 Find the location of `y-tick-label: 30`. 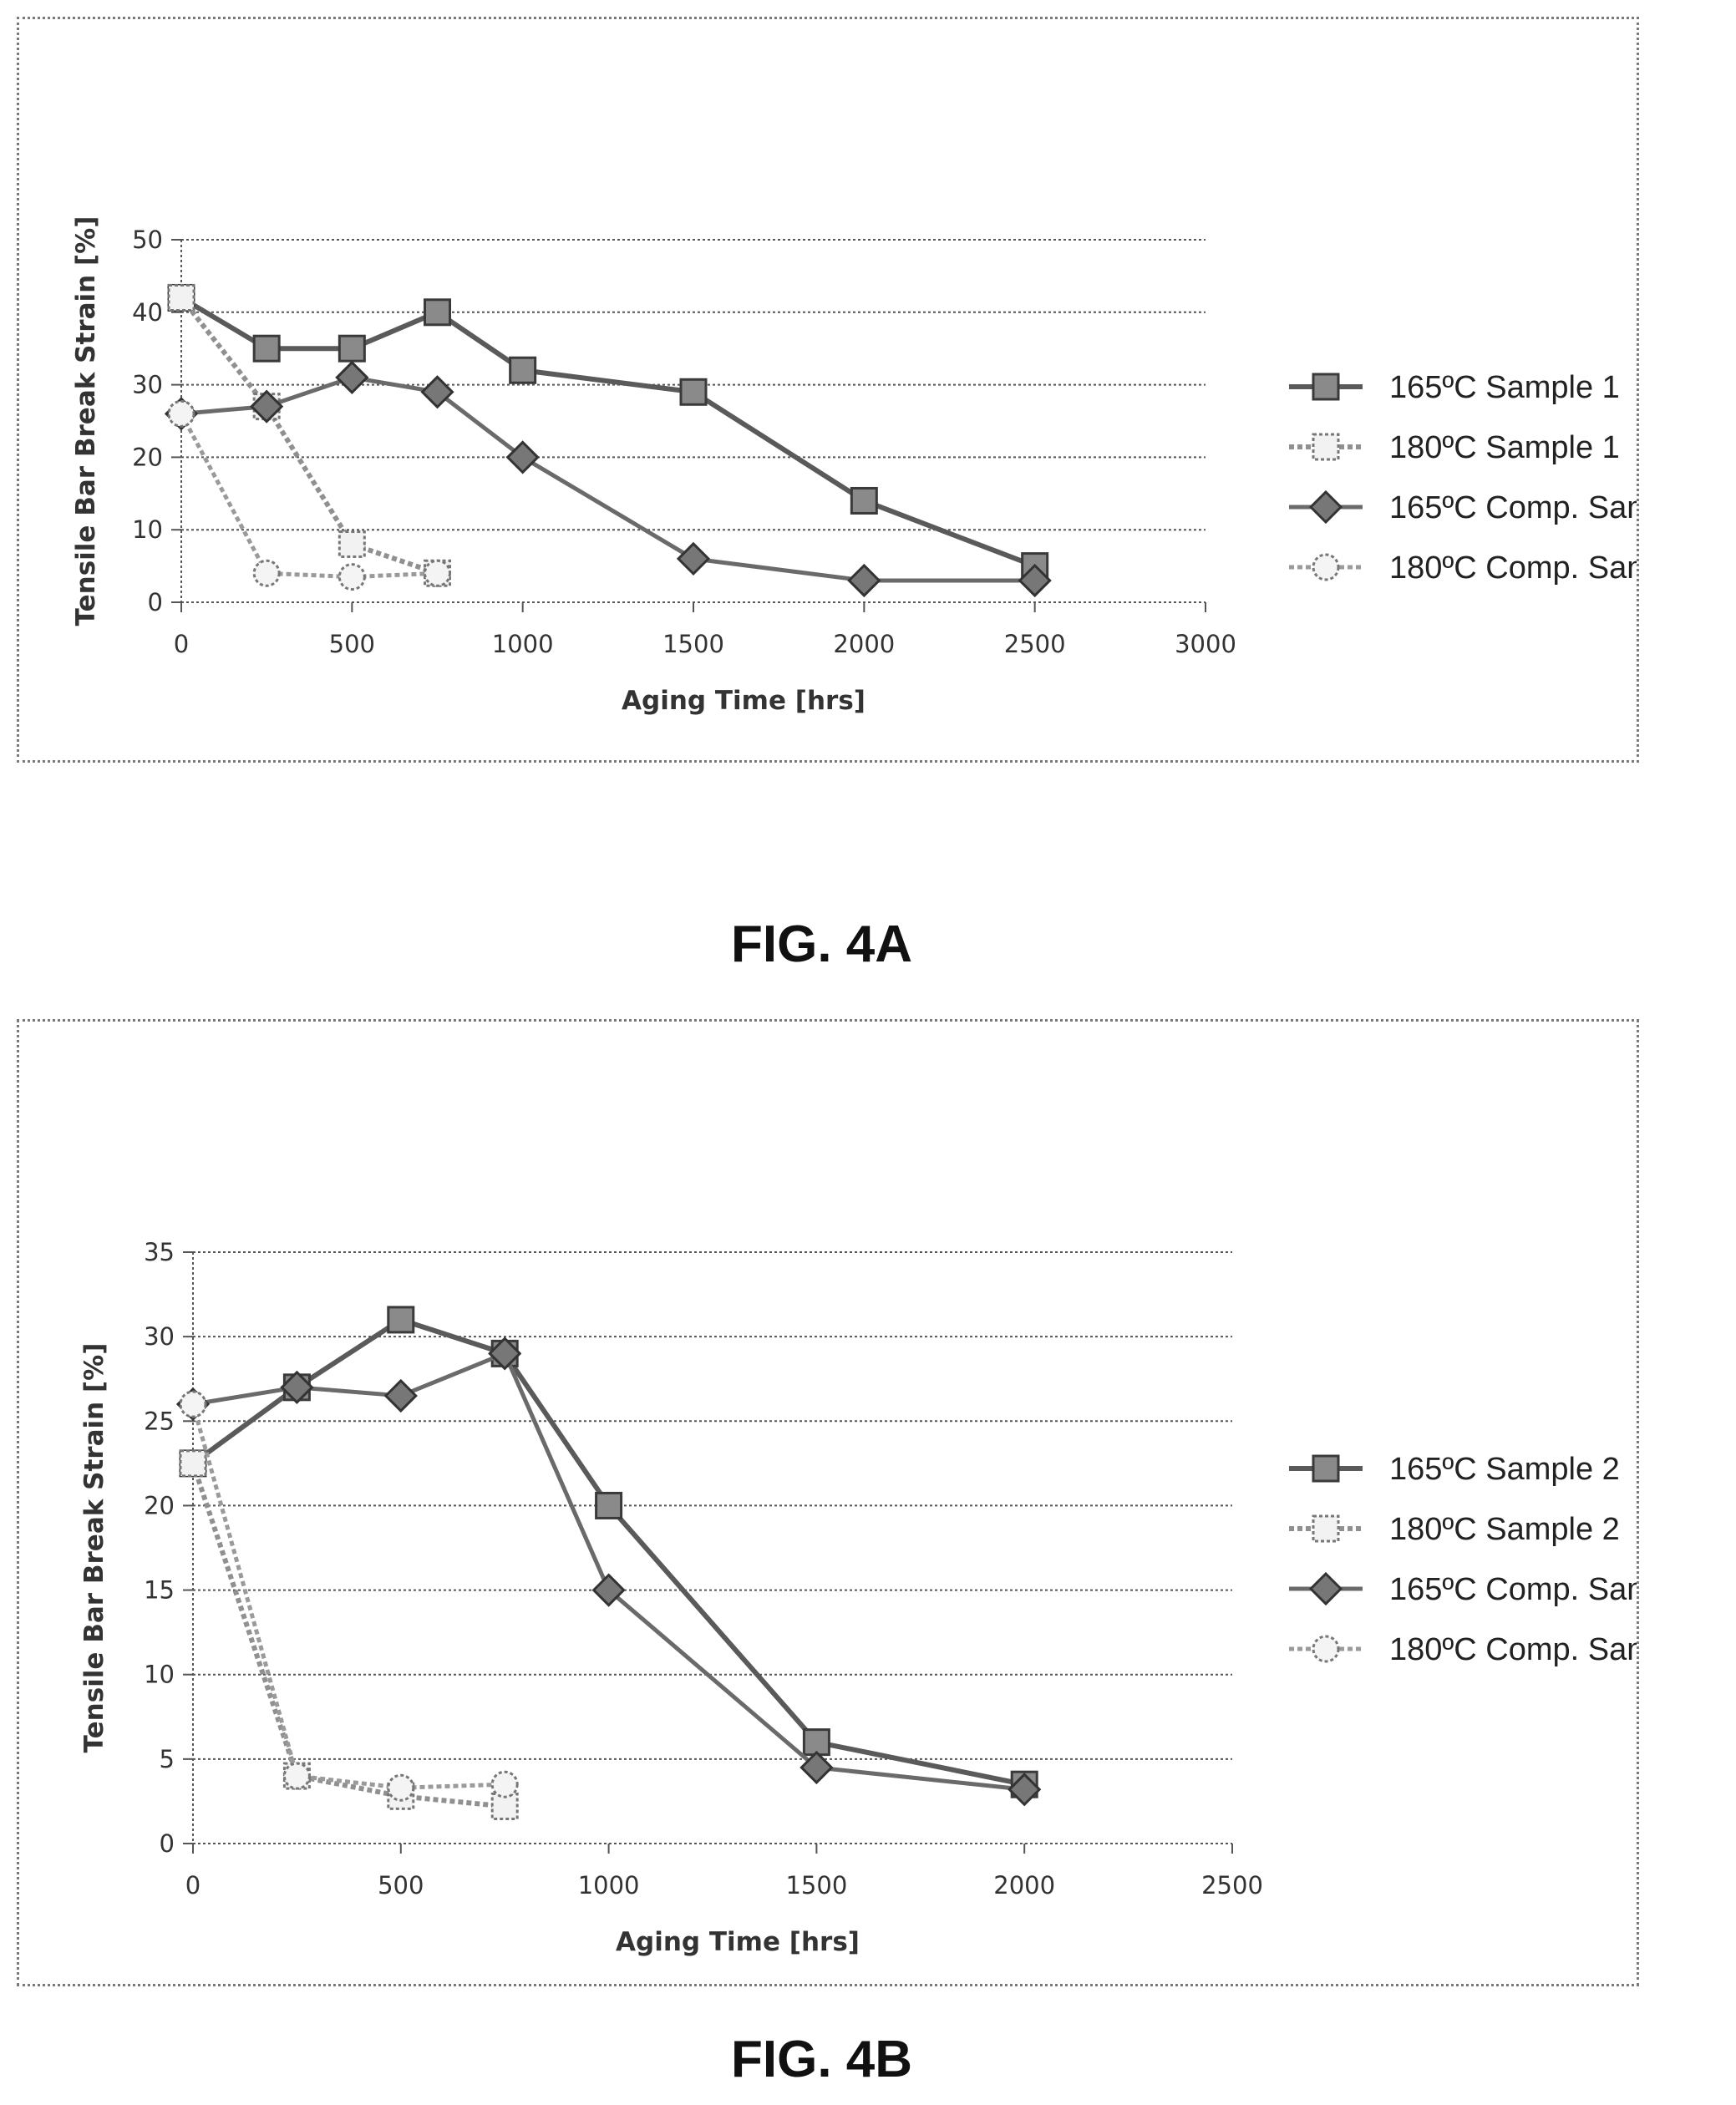

y-tick-label: 30 is located at coordinates (159, 1336).